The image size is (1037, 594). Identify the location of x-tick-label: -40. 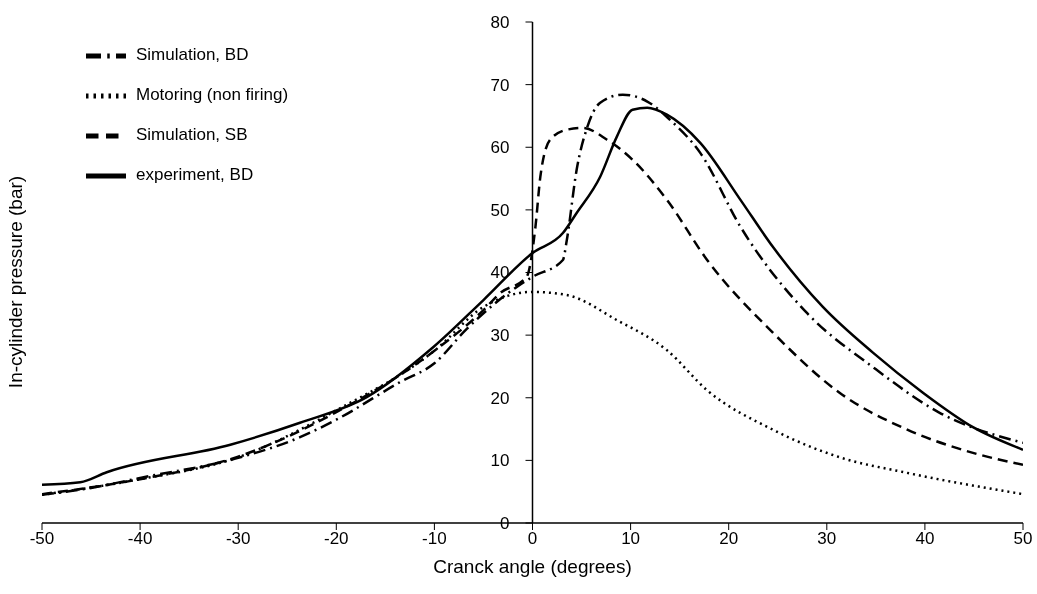
(140, 539).